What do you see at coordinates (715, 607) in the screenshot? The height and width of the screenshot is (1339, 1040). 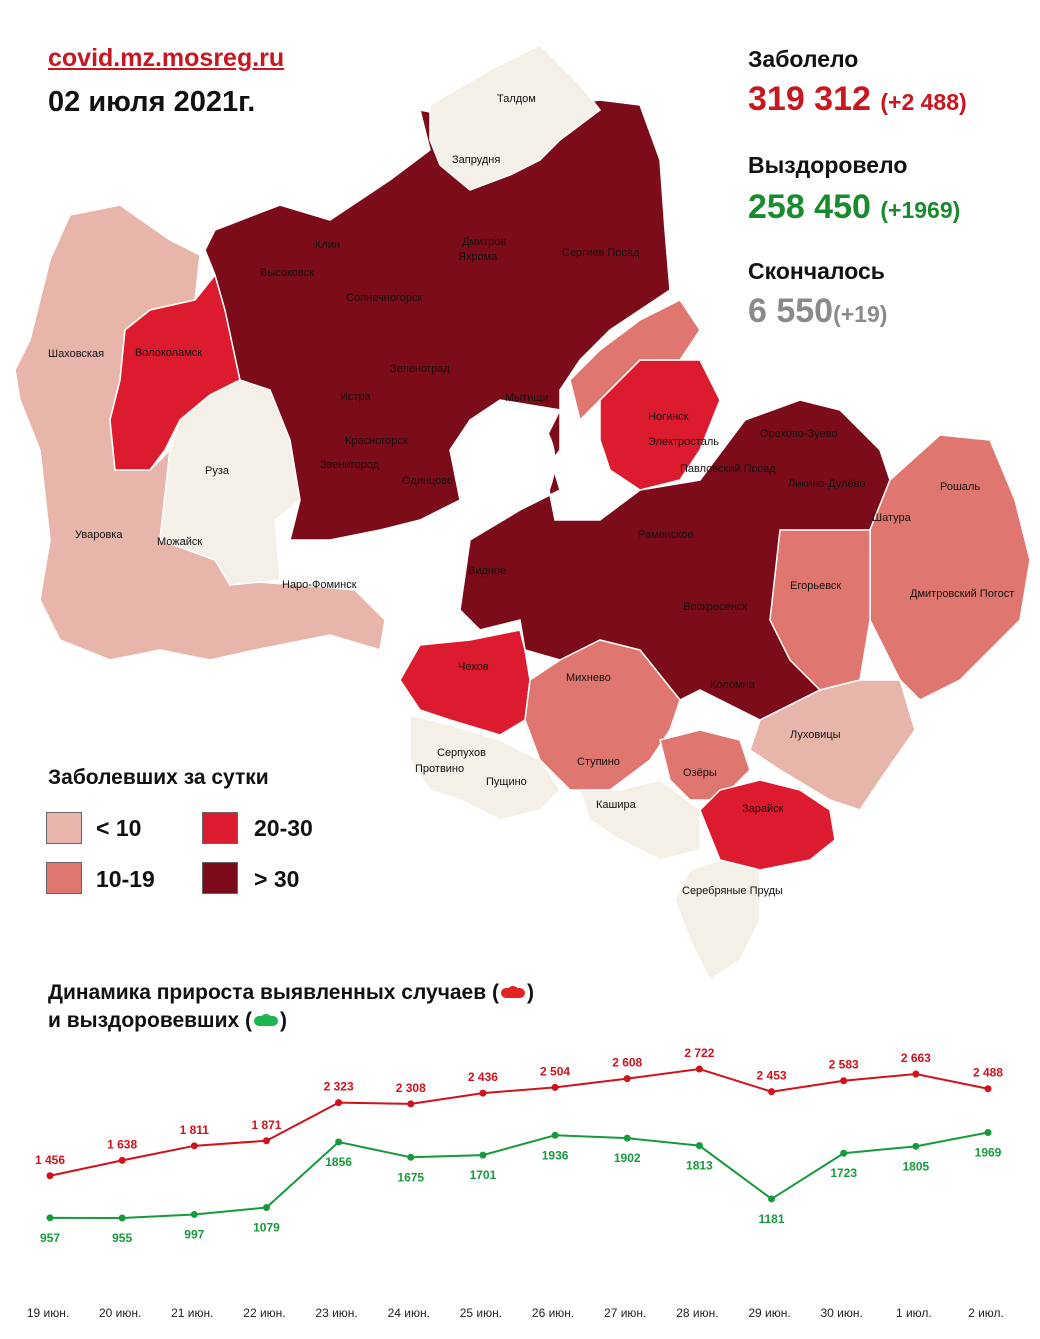 I see `district-label: Воскресенск` at bounding box center [715, 607].